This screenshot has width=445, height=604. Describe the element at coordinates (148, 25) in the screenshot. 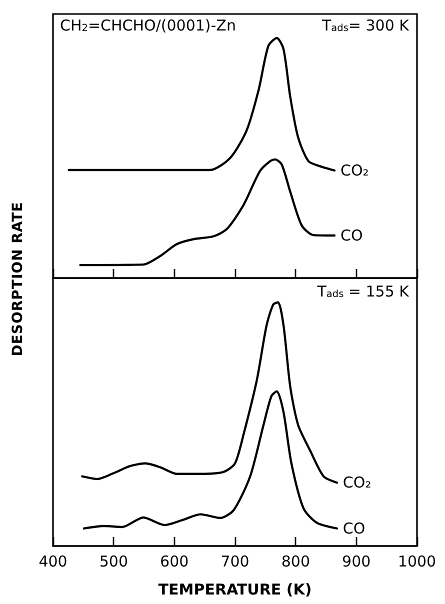

I see `text: CH2=CHCHO/(0001)-Zn` at that location.